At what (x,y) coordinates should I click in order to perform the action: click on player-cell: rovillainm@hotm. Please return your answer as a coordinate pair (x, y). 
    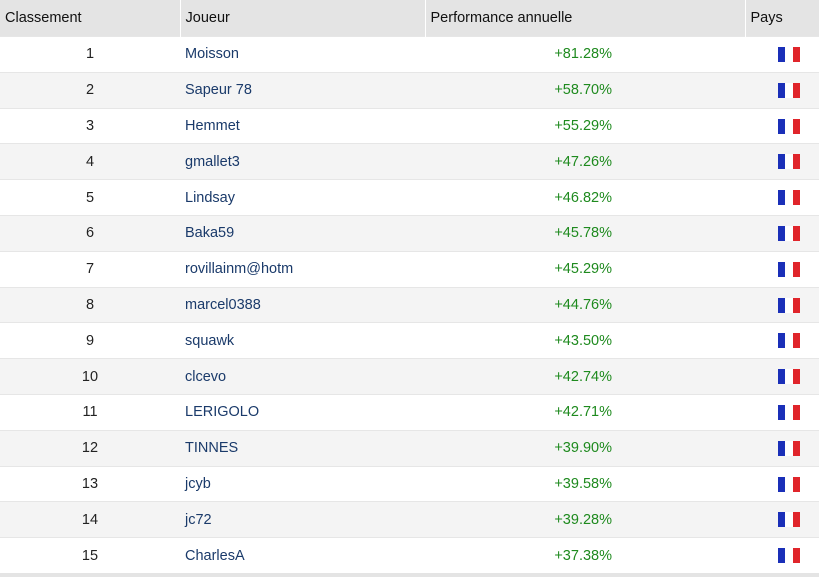
    Looking at the image, I should click on (302, 269).